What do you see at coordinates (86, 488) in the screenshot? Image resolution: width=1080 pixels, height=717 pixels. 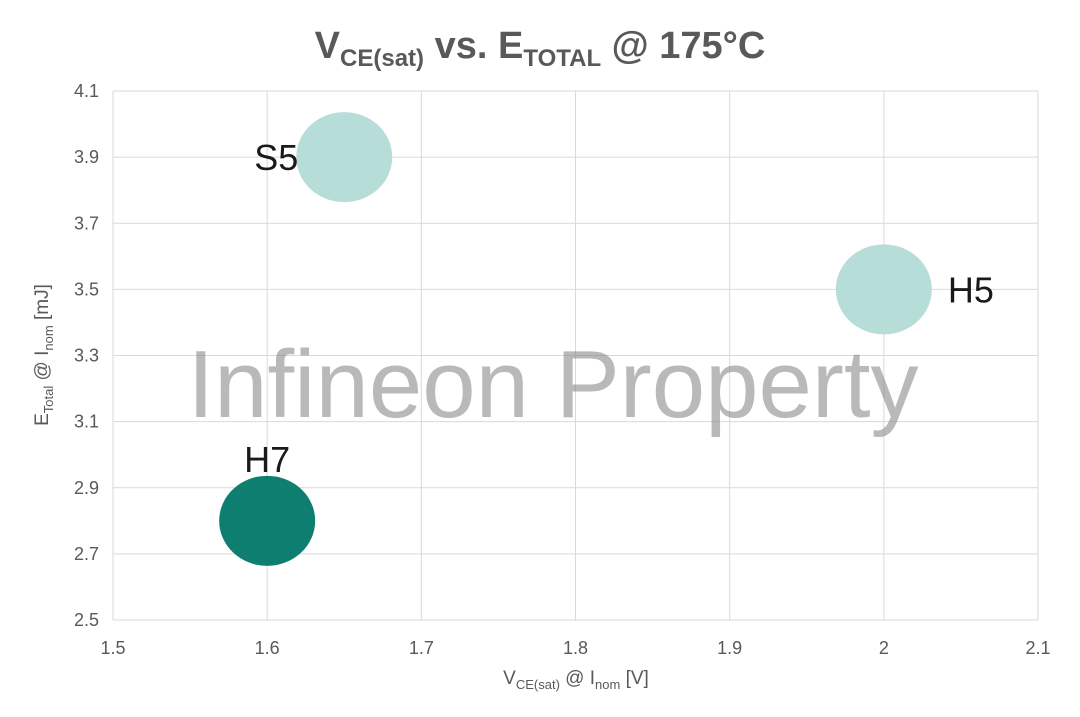 I see `y-tick-label: 2.9` at bounding box center [86, 488].